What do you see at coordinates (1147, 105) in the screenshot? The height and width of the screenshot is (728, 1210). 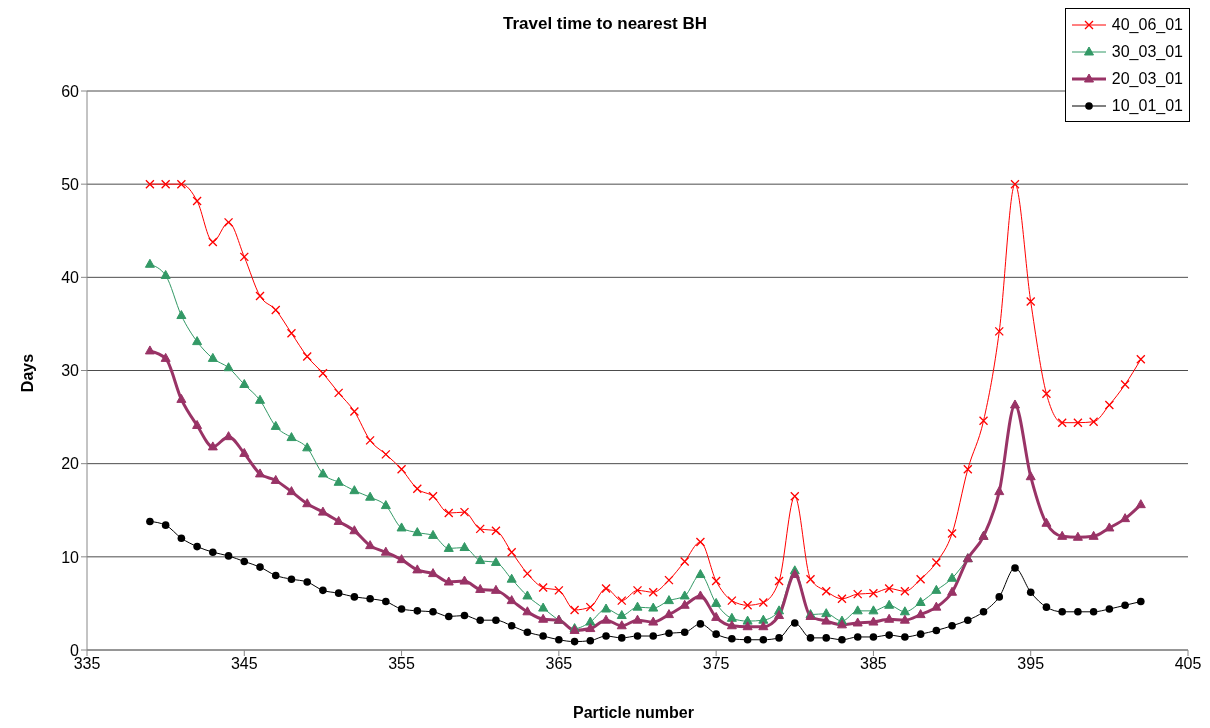 I see `legend-label: 10_01_01` at bounding box center [1147, 105].